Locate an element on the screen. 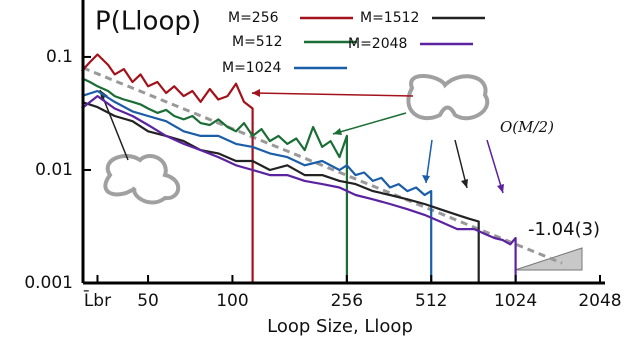  x-tick-label: 1024 is located at coordinates (515, 301).